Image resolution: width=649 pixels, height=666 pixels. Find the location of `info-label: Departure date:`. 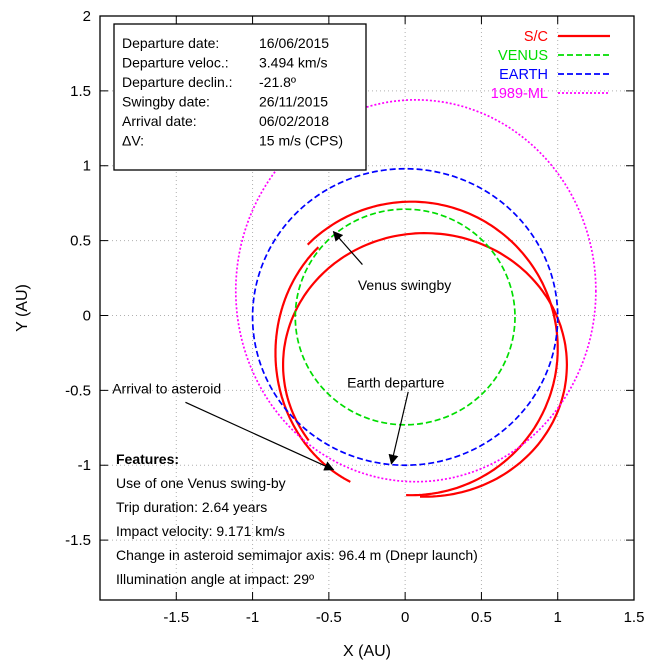

info-label: Departure date: is located at coordinates (170, 43).